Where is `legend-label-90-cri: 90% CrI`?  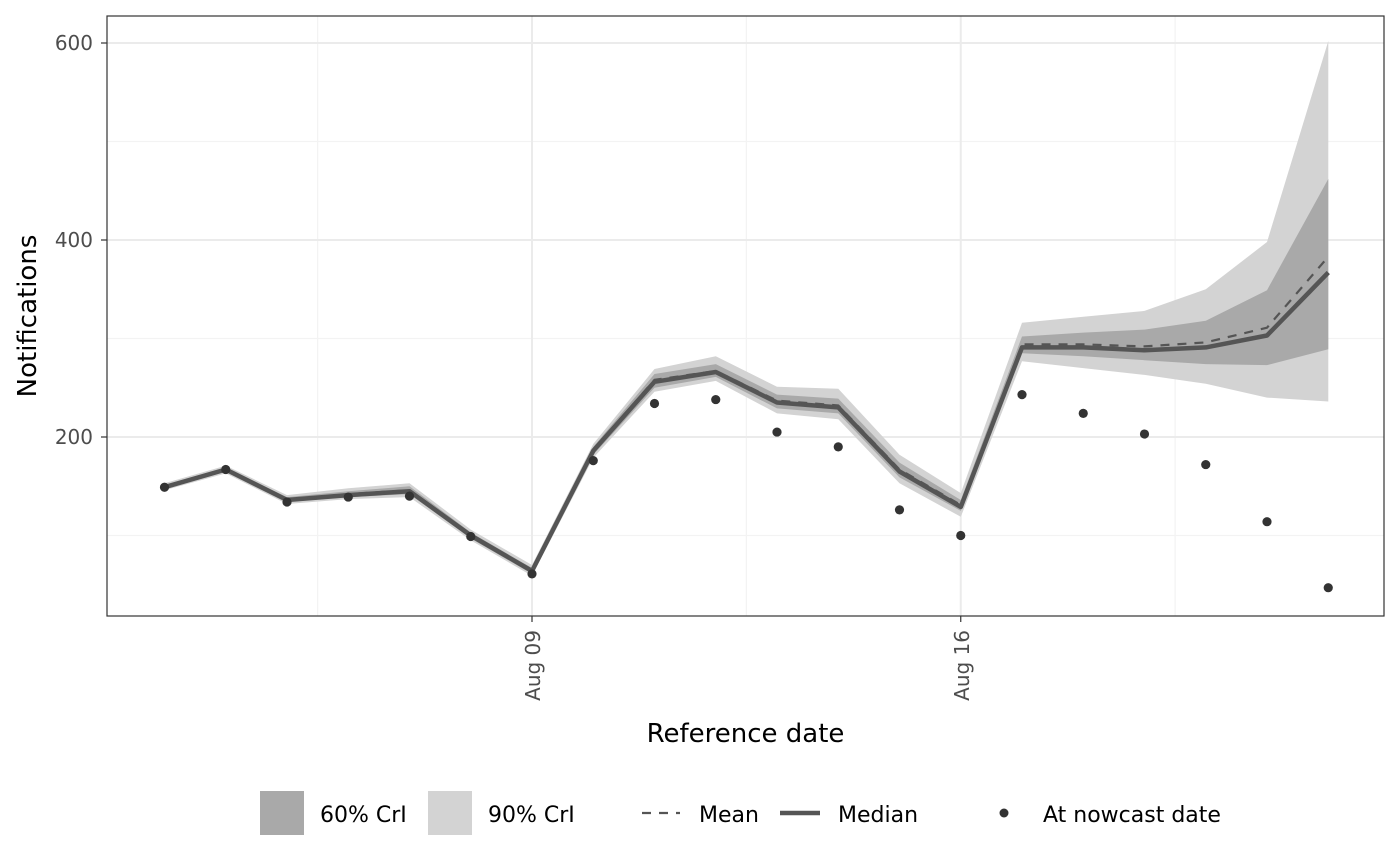
legend-label-90-cri: 90% CrI is located at coordinates (531, 815).